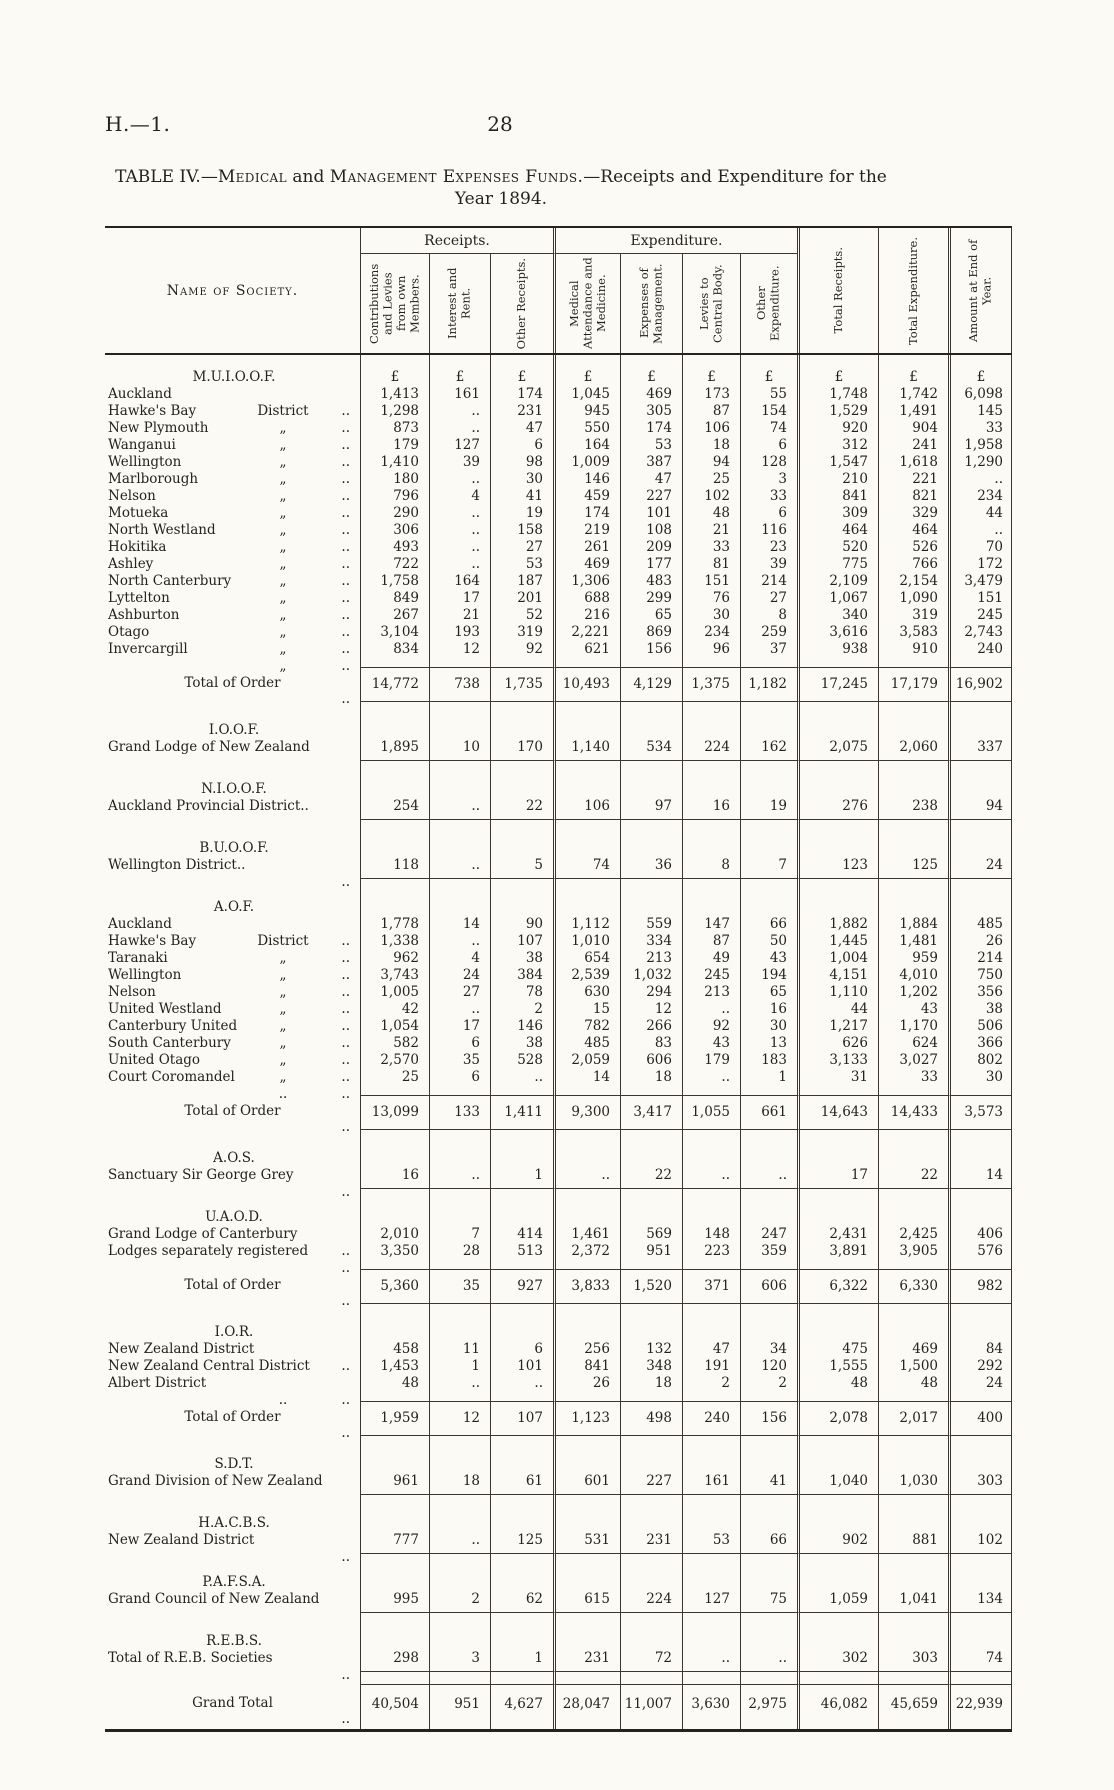 This screenshot has height=1790, width=1114. What do you see at coordinates (459, 1077) in the screenshot?
I see `value-cell: 6` at bounding box center [459, 1077].